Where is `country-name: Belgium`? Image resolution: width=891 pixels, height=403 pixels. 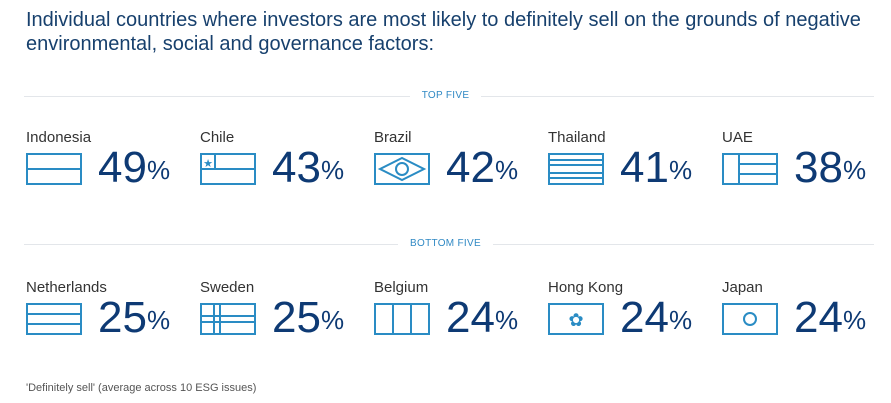
country-name: Belgium is located at coordinates (401, 287).